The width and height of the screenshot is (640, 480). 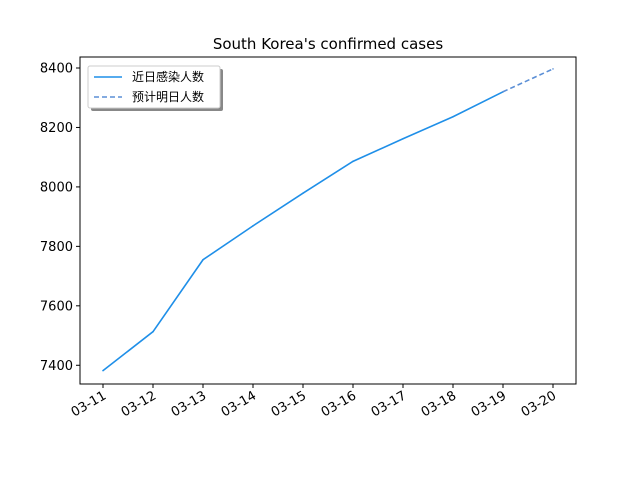 What do you see at coordinates (155, 88) in the screenshot?
I see `legend: 近日感染人数 预计明日人数` at bounding box center [155, 88].